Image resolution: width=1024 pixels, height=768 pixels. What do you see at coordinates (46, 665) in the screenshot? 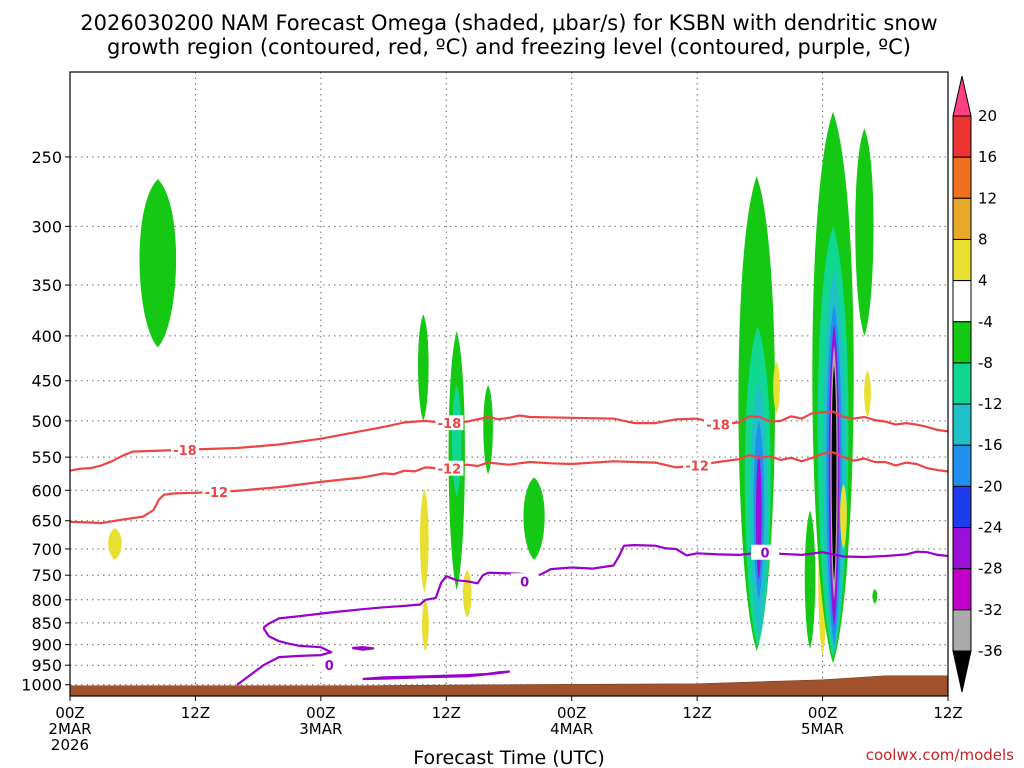
I see `y-tick-label: 950` at bounding box center [46, 665].